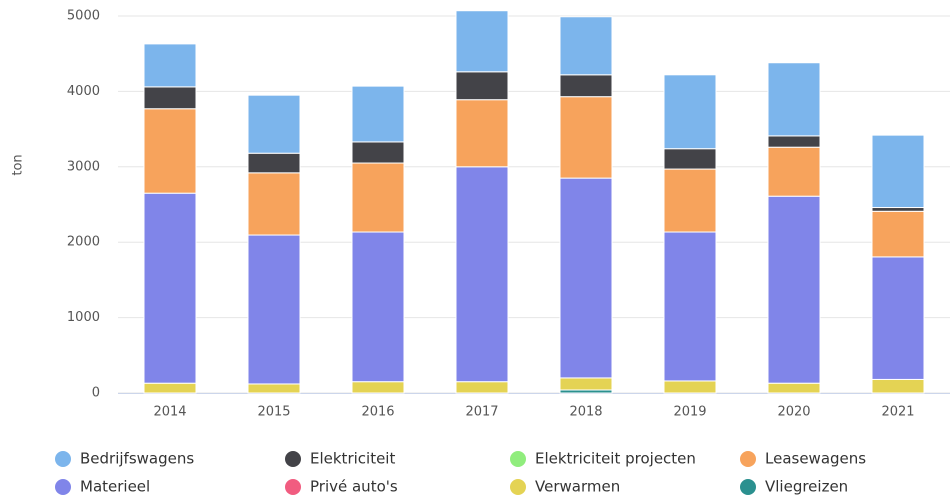 The height and width of the screenshot is (501, 950). Describe the element at coordinates (83, 16) in the screenshot. I see `y-tick-label: 5000` at that location.